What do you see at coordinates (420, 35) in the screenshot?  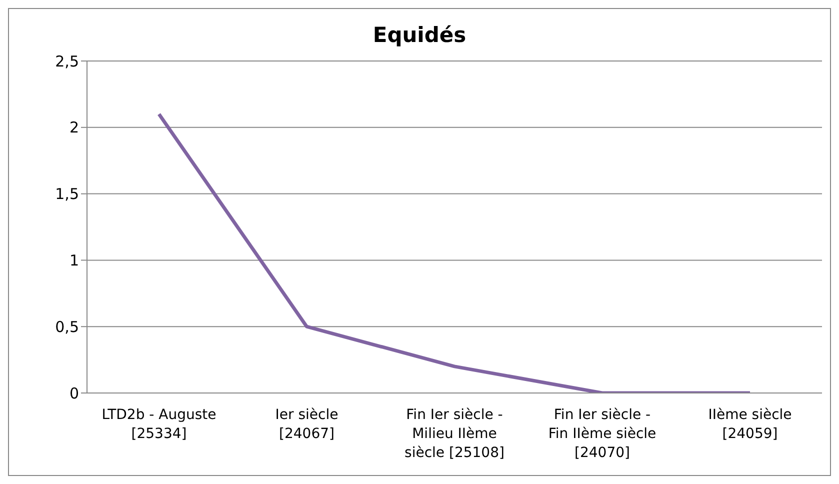 I see `chart-title: Equidés` at bounding box center [420, 35].